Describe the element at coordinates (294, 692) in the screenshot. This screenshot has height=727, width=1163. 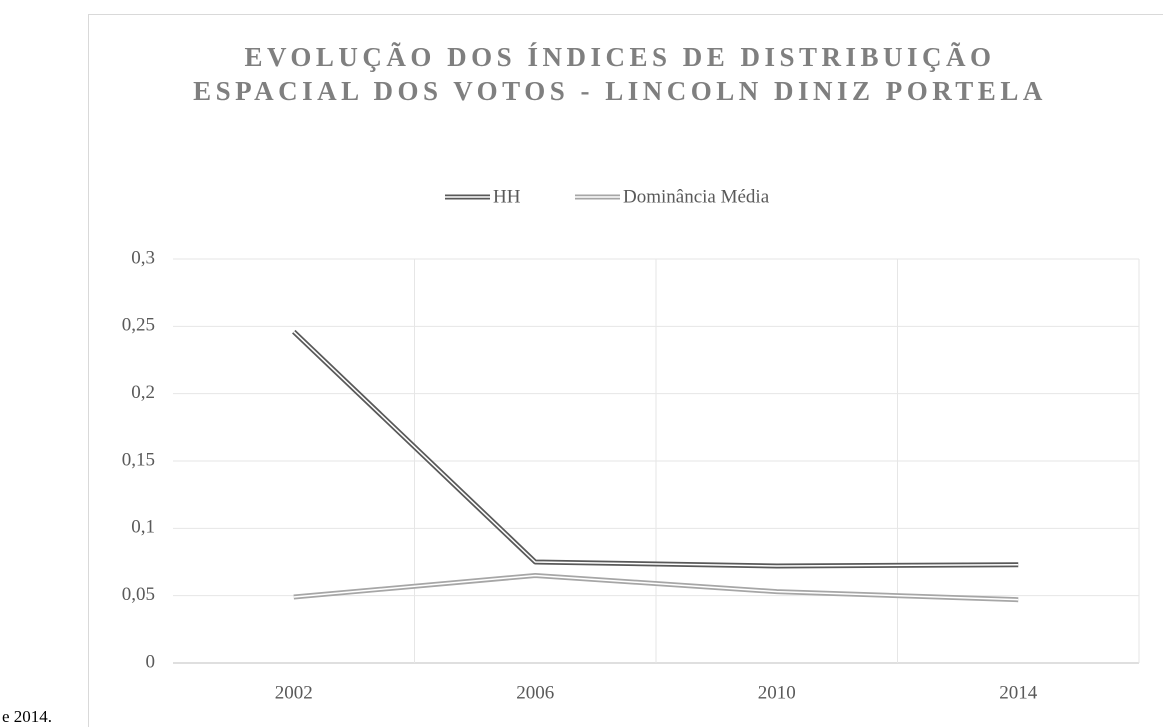
I see `x-tick-label: 2002` at that location.